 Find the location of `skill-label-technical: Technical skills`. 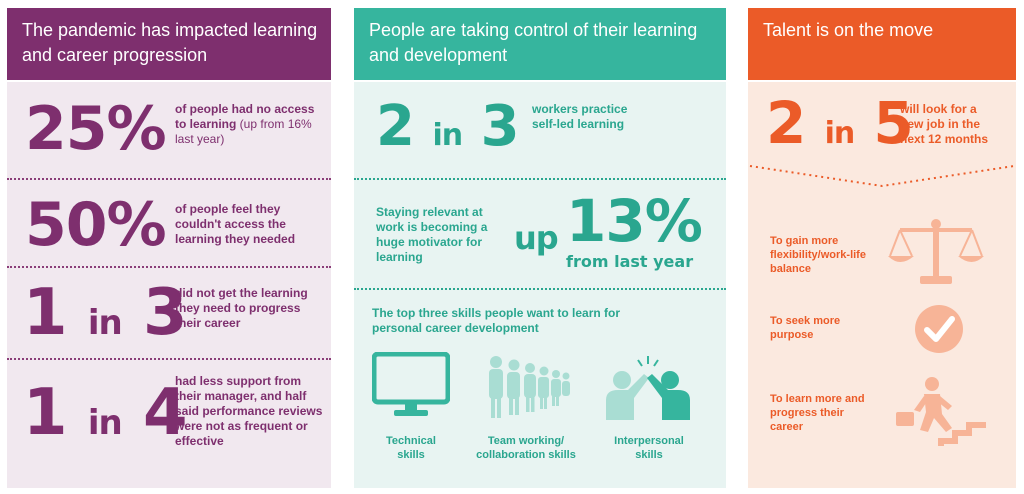

skill-label-technical: Technical skills is located at coordinates (411, 448).